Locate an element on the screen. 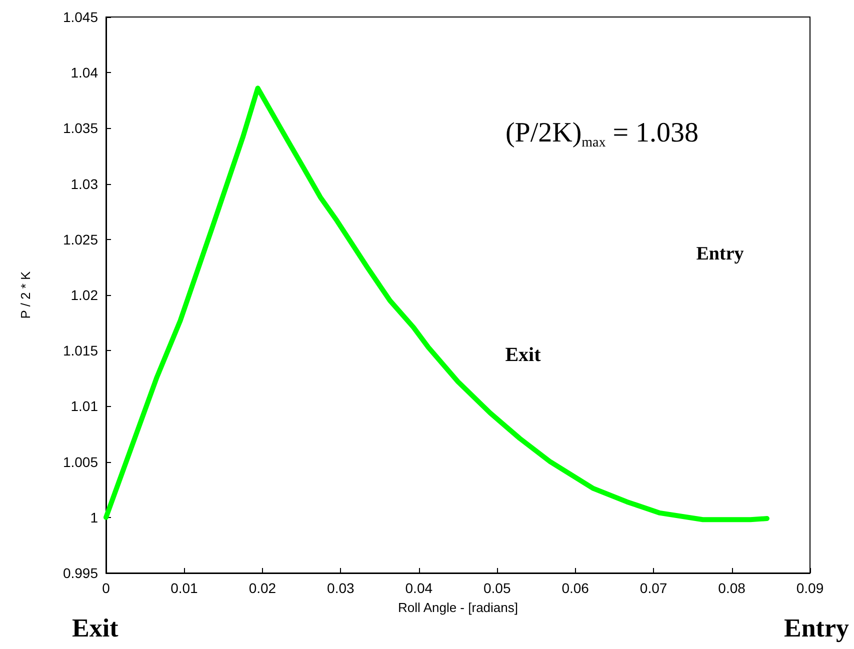  x-tick-label: 0.01 is located at coordinates (184, 588).